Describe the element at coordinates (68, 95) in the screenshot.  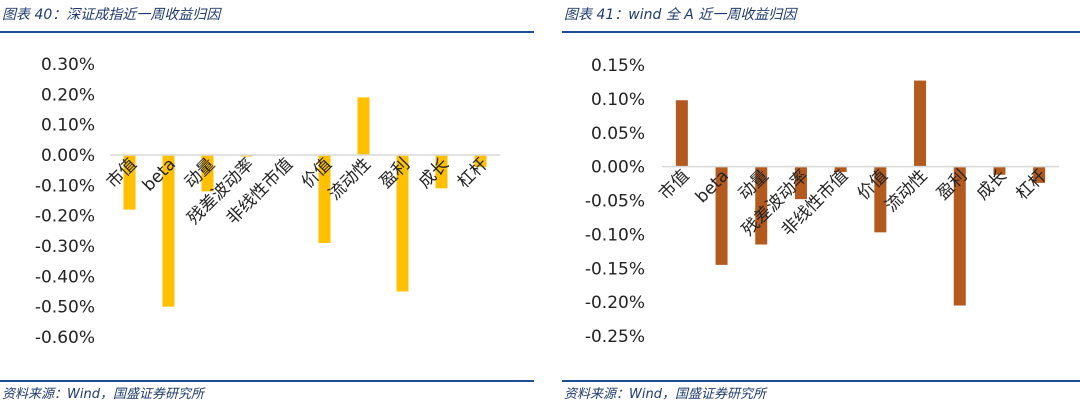
I see `y-tick-label: 0.20%` at that location.